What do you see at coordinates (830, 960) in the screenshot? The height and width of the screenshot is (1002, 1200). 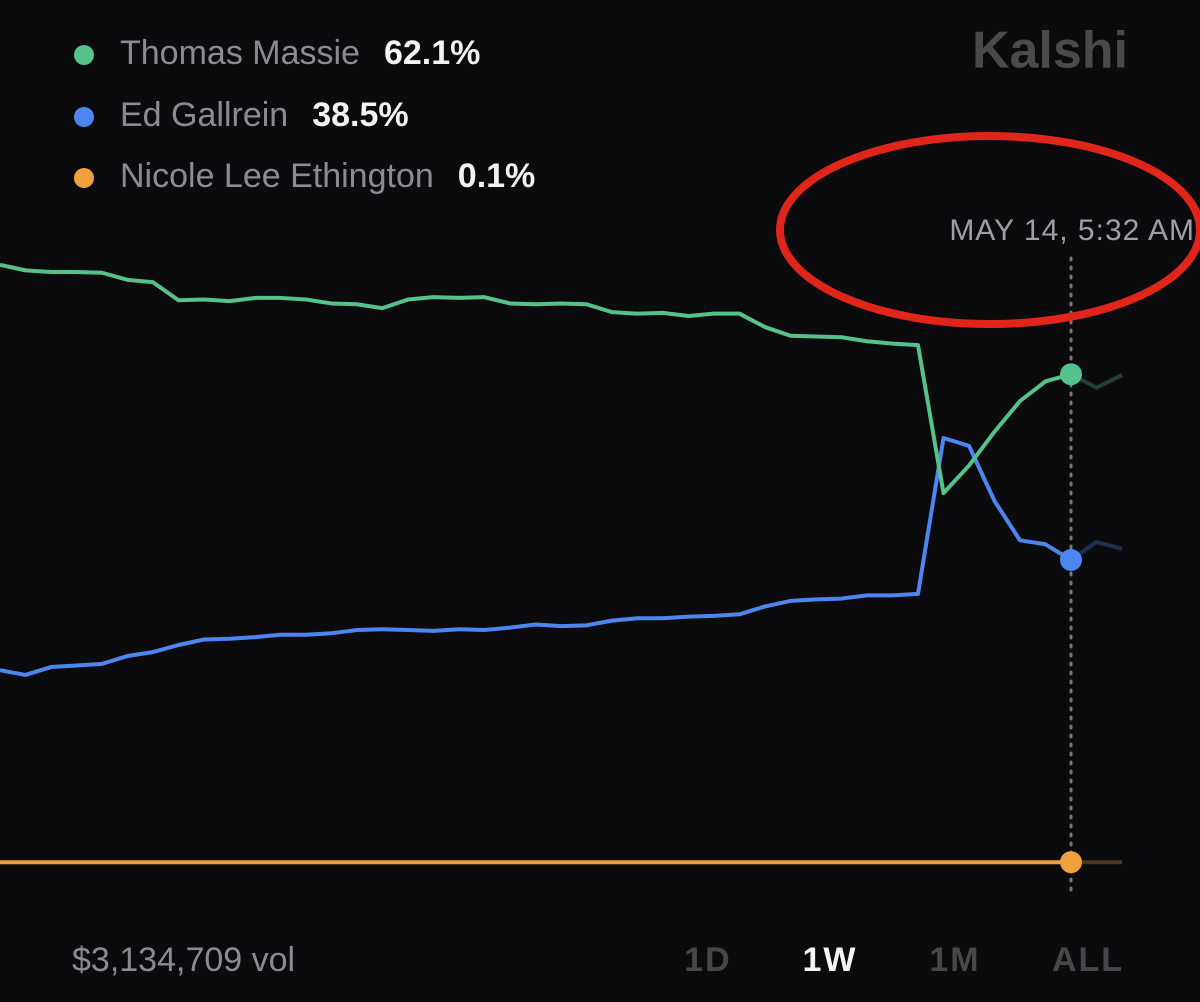 I see `range-button: 1W` at bounding box center [830, 960].